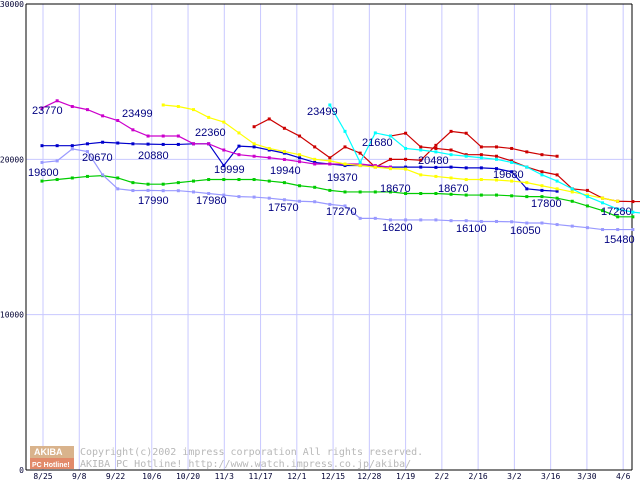 The image size is (640, 480). I want to click on logo-text-bottom: PC Hotline!, so click(51, 465).